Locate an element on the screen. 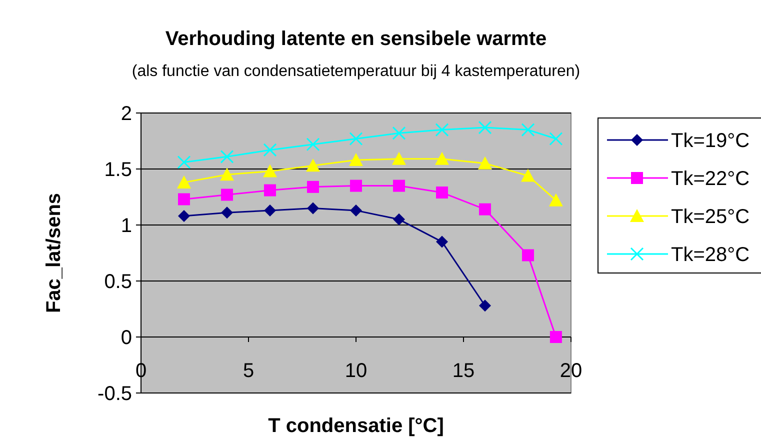 The height and width of the screenshot is (438, 761). chart-subtitle: (als functie van condensatietemperatuur bij 4 kastemperaturen) is located at coordinates (356, 71).